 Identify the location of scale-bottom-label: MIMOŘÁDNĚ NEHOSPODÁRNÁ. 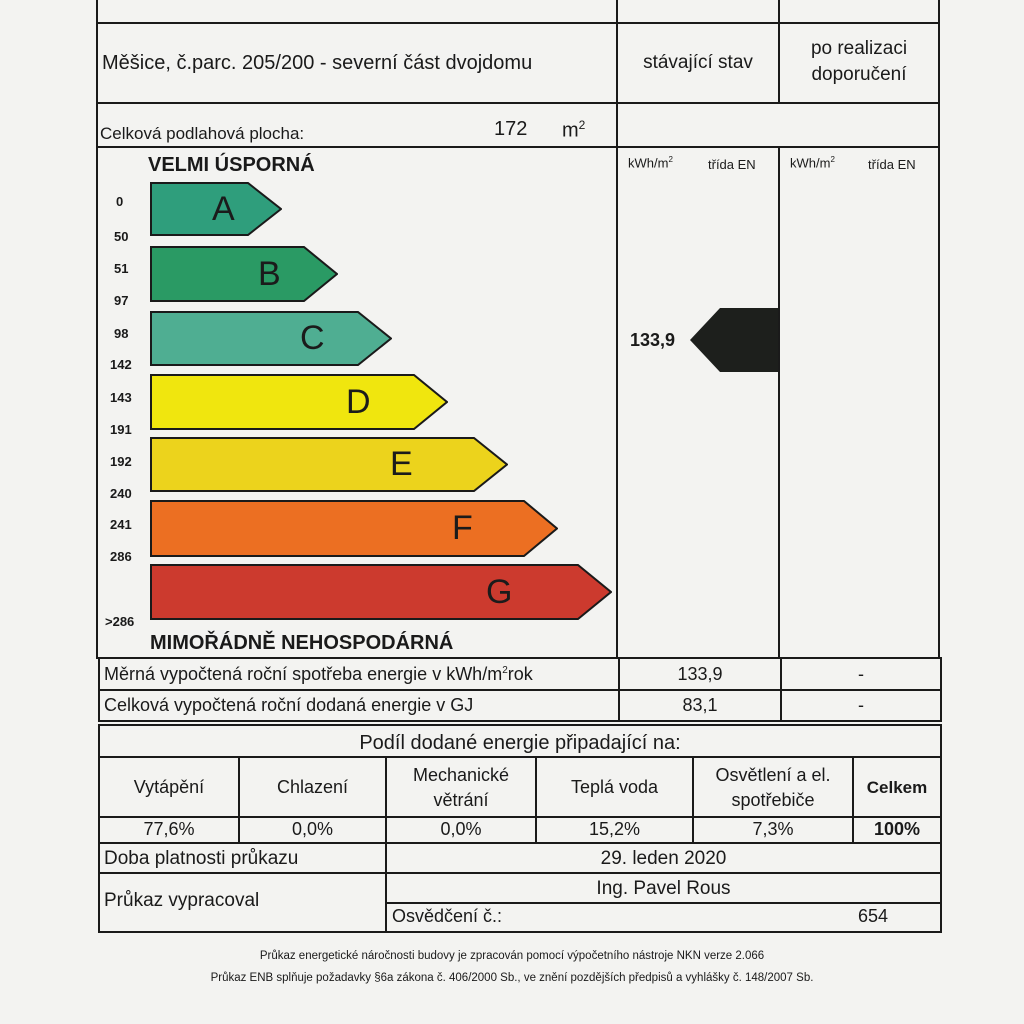
(302, 643).